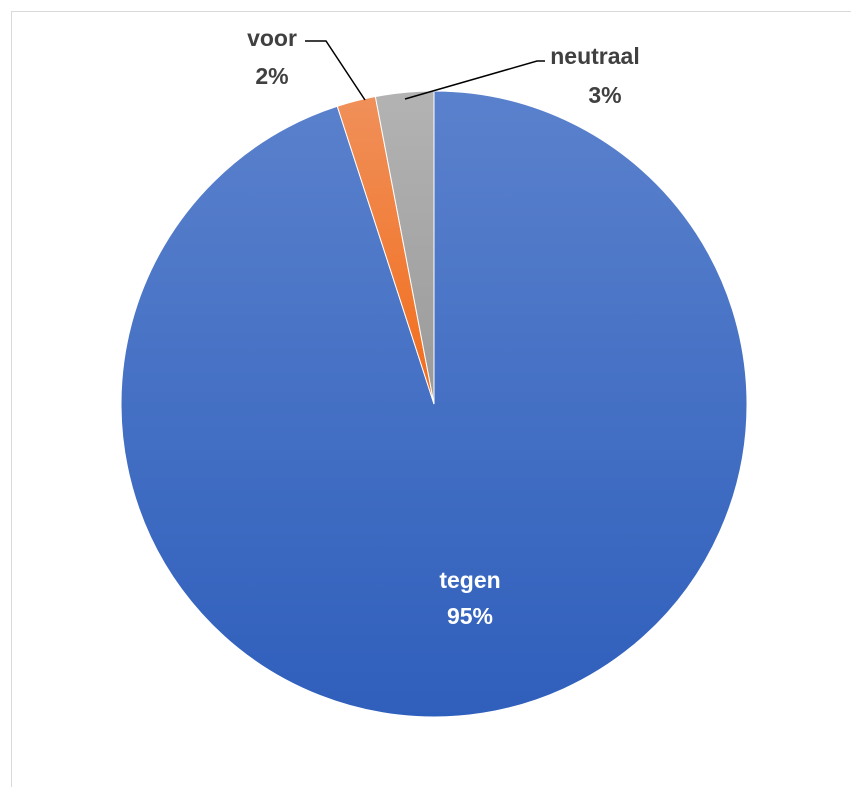  I want to click on leader-lines, so click(425, 70).